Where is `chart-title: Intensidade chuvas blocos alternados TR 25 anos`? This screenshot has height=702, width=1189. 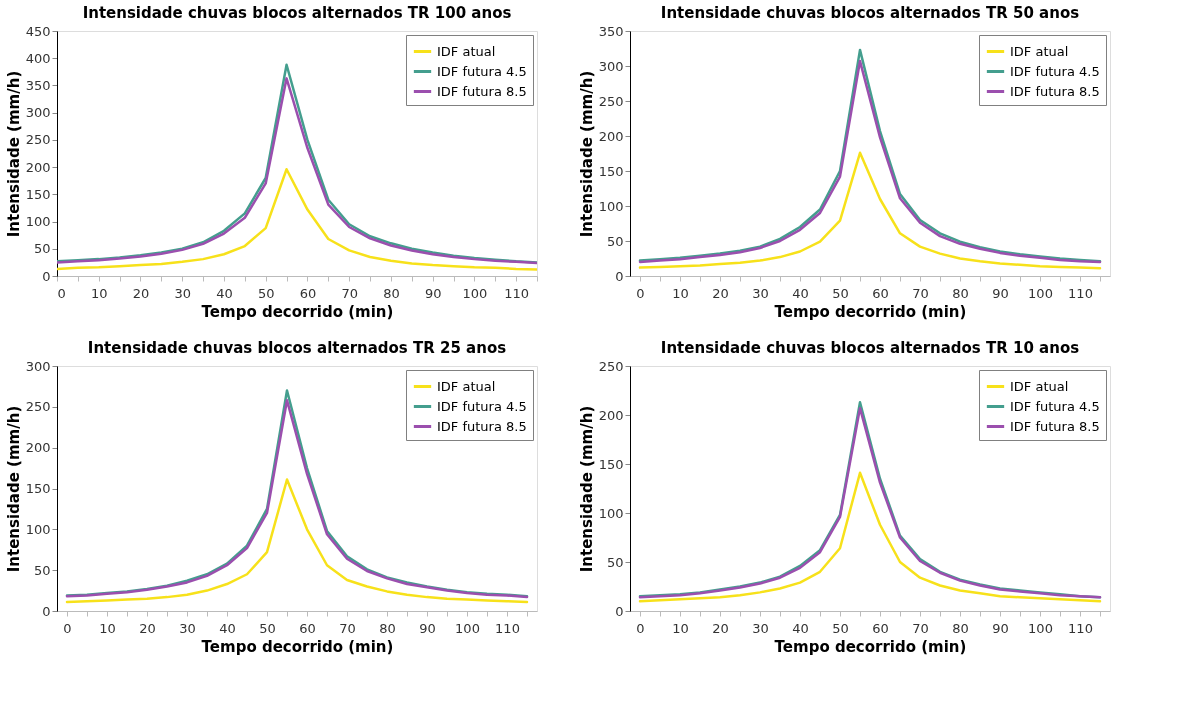
chart-title: Intensidade chuvas blocos alternados TR 25 anos is located at coordinates (297, 348).